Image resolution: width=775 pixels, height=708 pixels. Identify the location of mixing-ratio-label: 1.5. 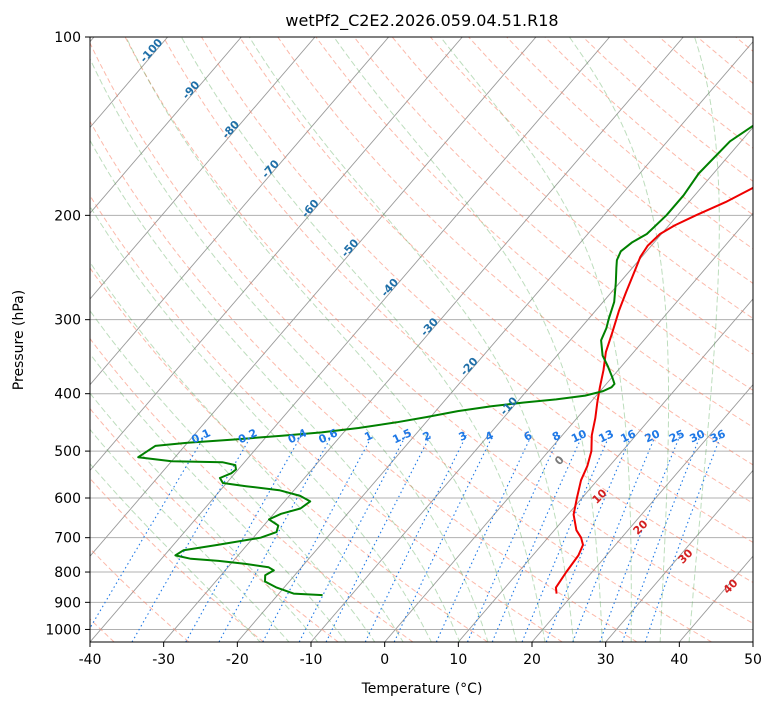
(402, 436).